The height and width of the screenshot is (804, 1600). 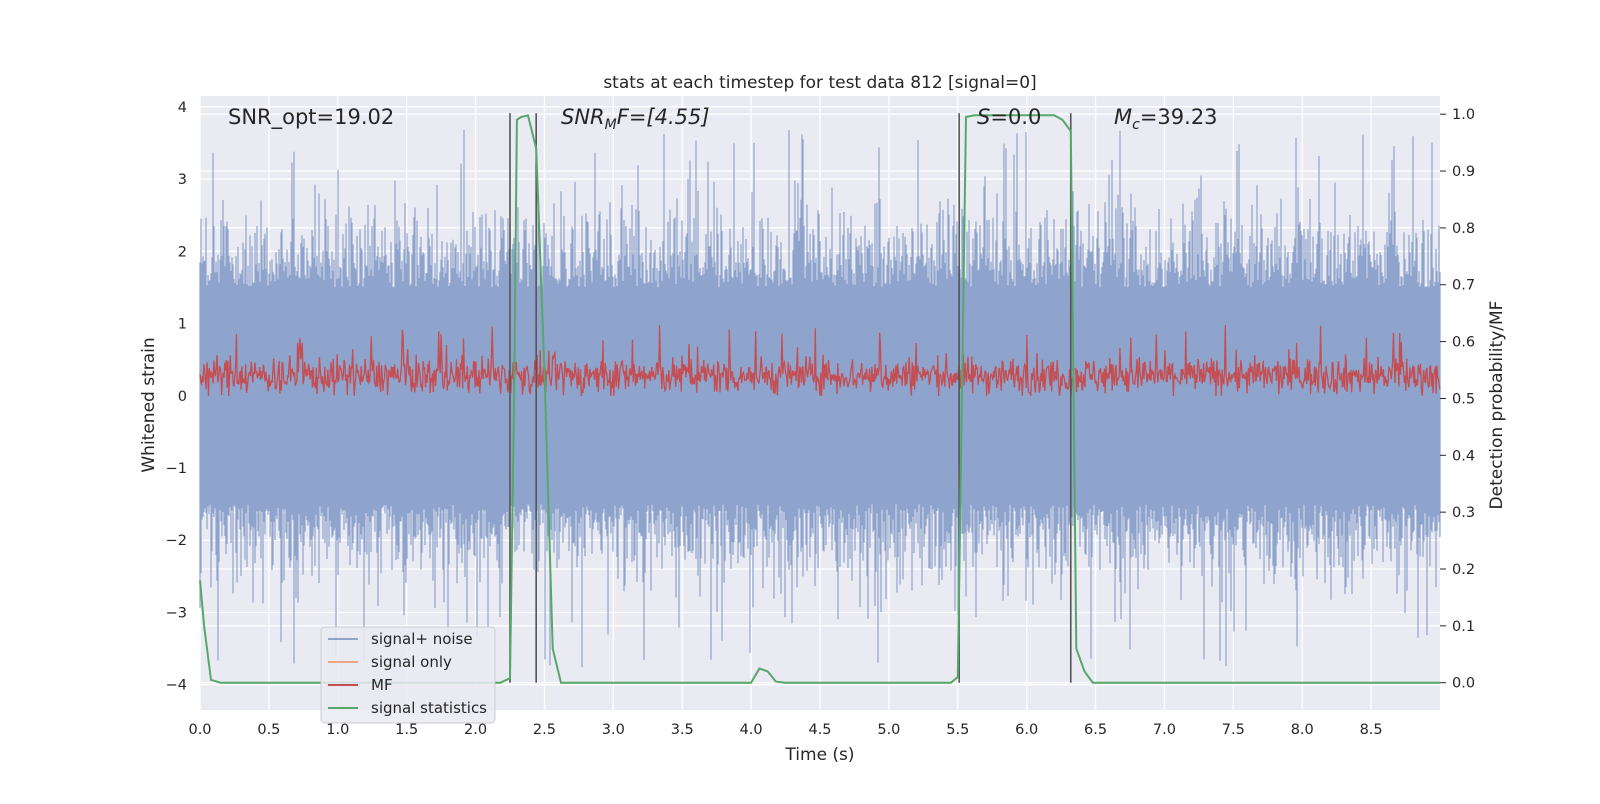 What do you see at coordinates (1123, 117) in the screenshot?
I see `mc-base: M` at bounding box center [1123, 117].